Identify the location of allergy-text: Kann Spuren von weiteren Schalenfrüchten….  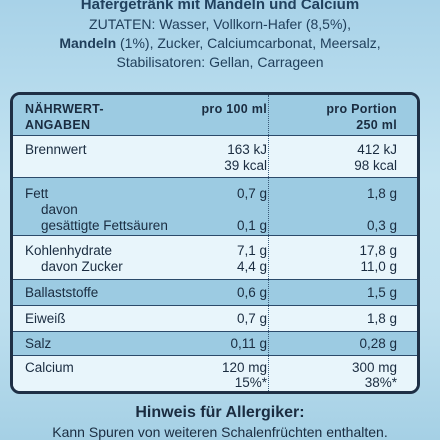
(220, 432).